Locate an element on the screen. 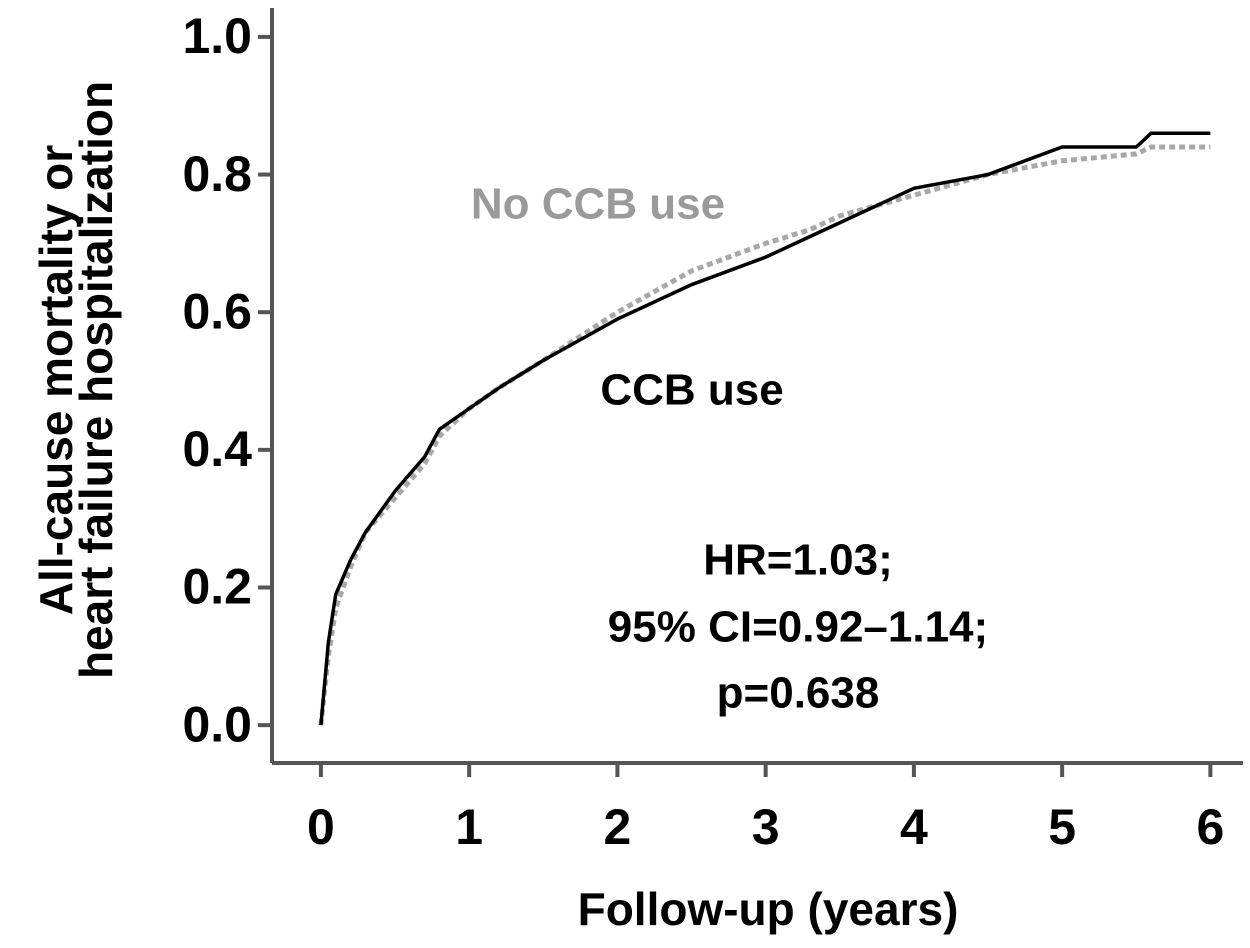 The width and height of the screenshot is (1250, 948). x-axis-title: Follow-up (years) is located at coordinates (768, 909).